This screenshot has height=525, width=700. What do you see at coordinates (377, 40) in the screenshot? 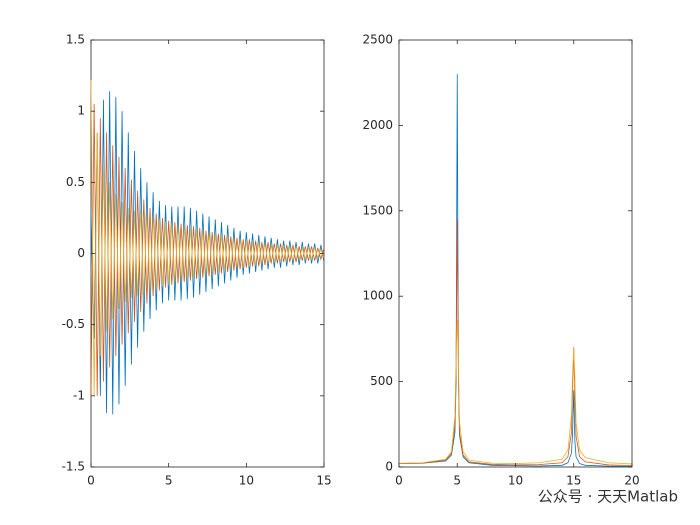
I see `y-tick-label: 2500` at bounding box center [377, 40].